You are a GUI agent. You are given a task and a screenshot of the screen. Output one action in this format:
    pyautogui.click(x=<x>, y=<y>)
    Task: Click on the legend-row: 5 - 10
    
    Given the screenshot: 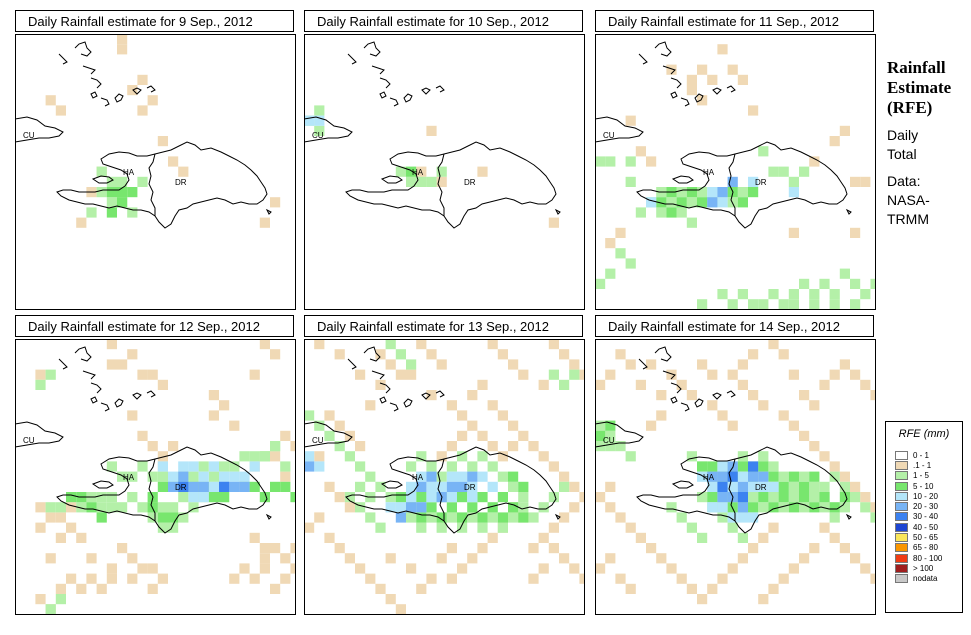 What is the action you would take?
    pyautogui.click(x=918, y=486)
    